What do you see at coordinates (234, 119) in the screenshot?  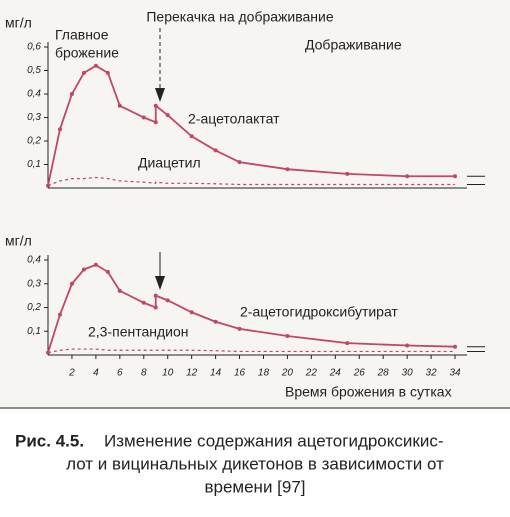 I see `series-label: 2-ацетолактат` at bounding box center [234, 119].